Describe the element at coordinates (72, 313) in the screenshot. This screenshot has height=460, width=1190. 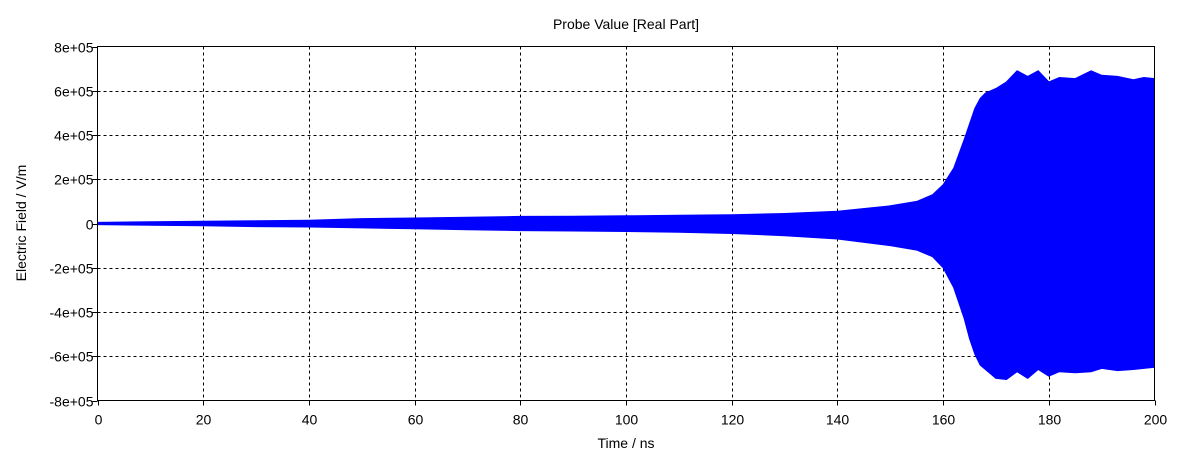
I see `y-tick-label: -4e+05` at that location.